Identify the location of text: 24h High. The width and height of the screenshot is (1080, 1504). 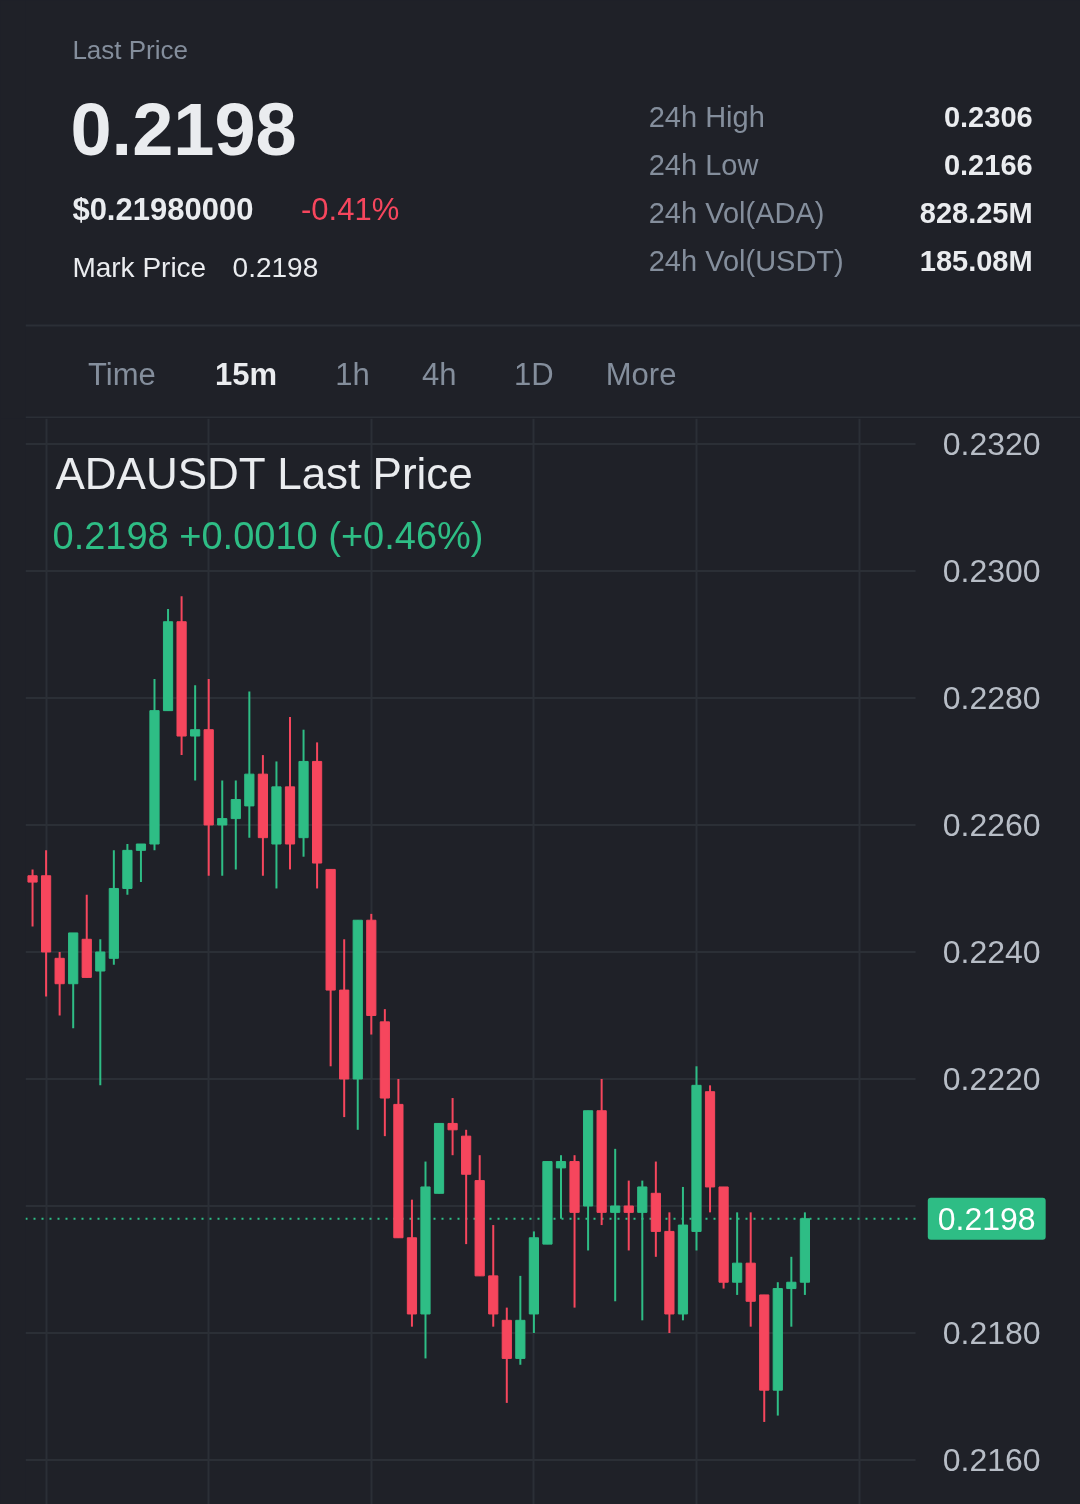
(706, 116).